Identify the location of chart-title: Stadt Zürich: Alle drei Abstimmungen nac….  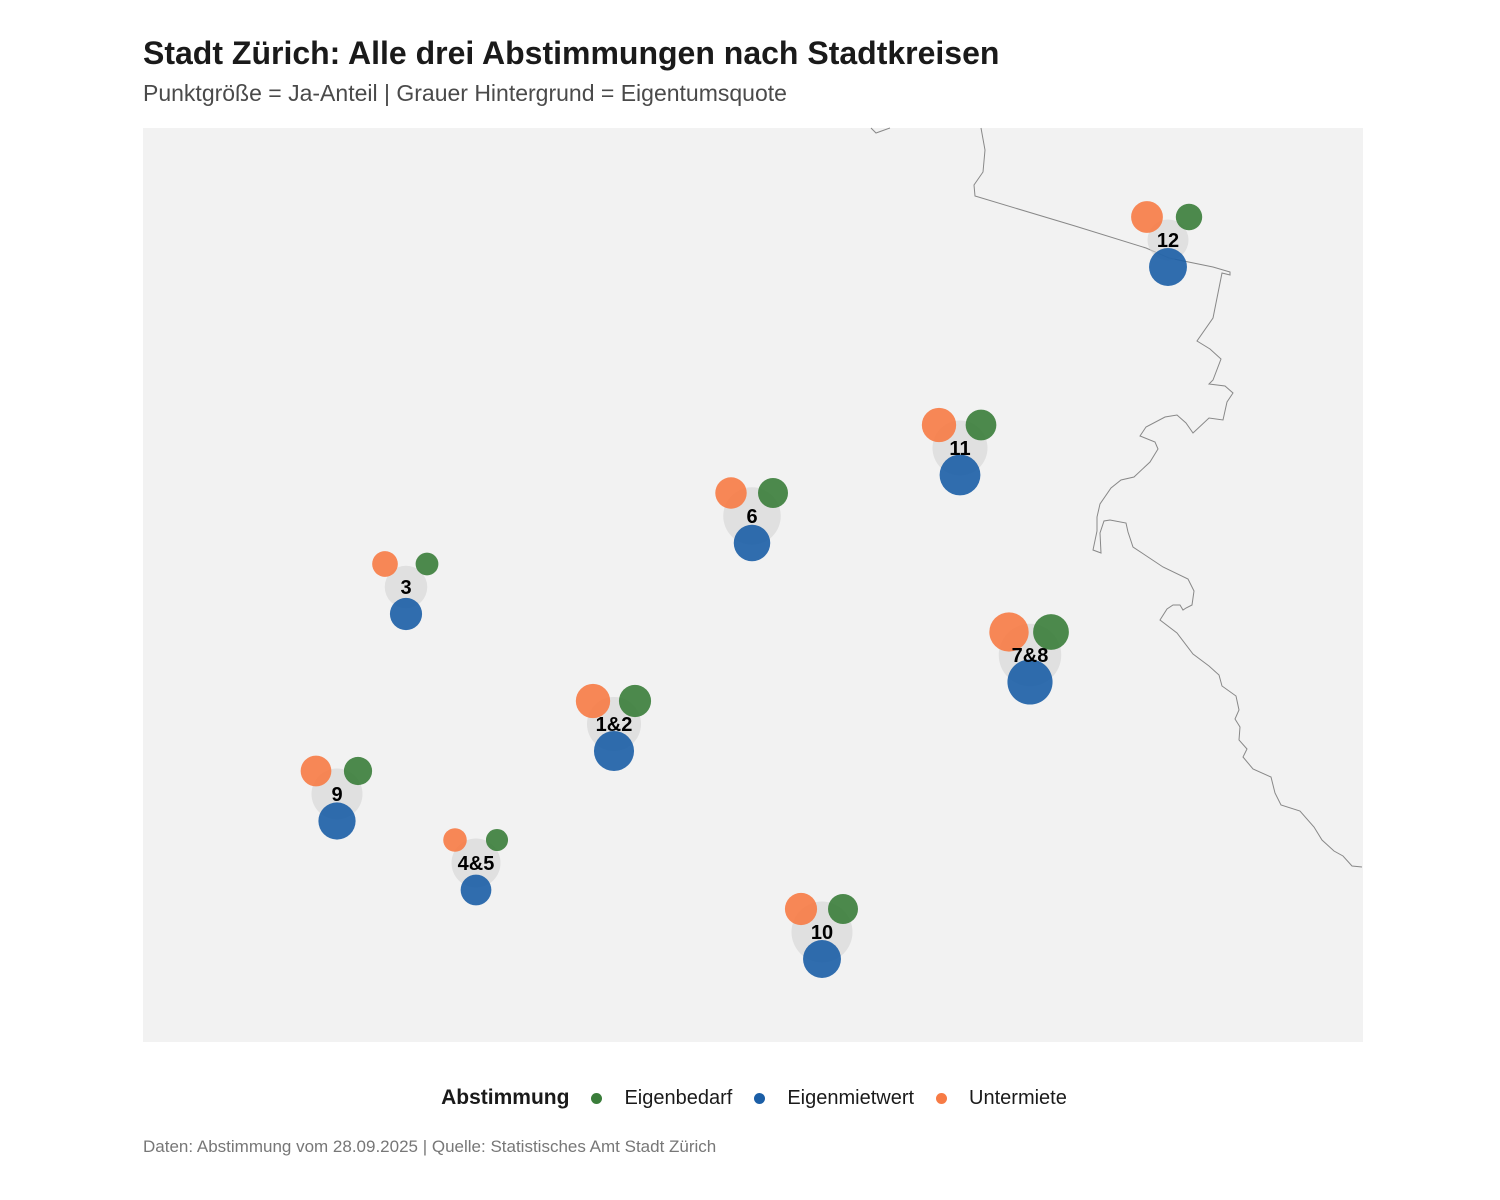
(571, 53).